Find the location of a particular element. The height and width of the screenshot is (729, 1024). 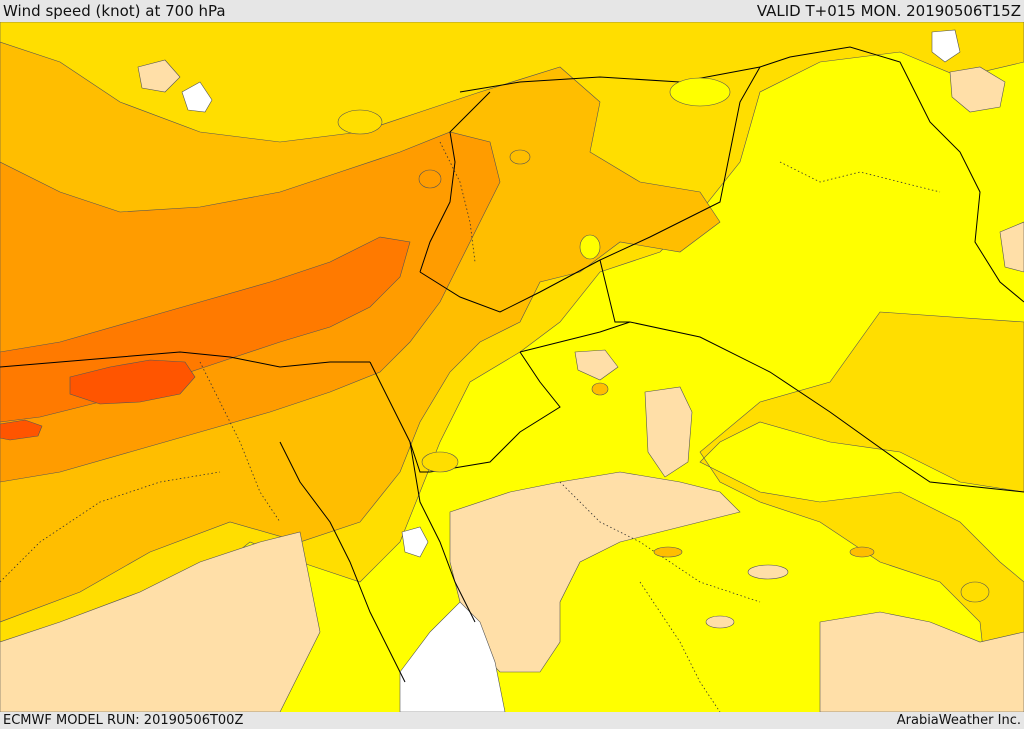

field-white-north-east is located at coordinates (946, 46).